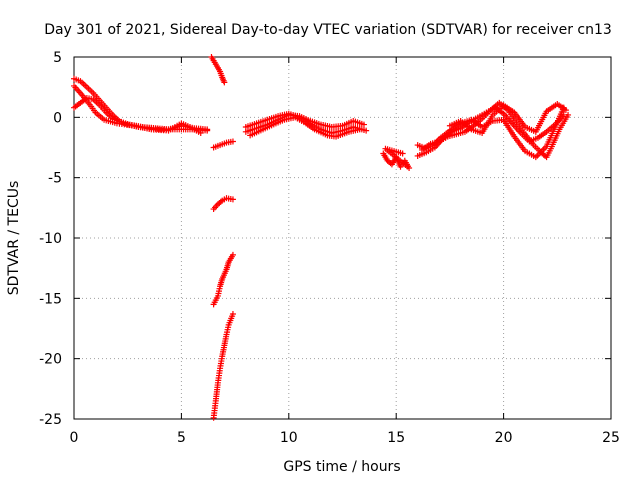  I want to click on y-tick-label: -25, so click(50, 420).